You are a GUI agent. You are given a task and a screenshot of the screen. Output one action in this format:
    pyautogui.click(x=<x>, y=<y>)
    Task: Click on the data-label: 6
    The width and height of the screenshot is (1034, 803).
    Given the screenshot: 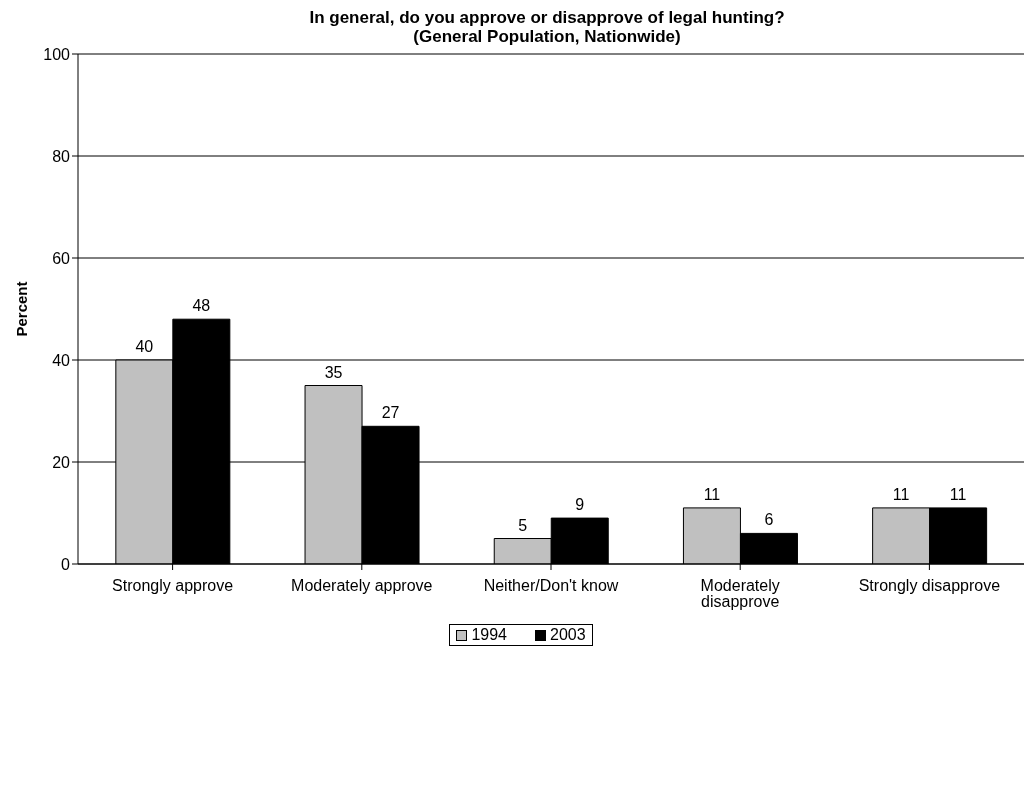 What is the action you would take?
    pyautogui.click(x=769, y=520)
    